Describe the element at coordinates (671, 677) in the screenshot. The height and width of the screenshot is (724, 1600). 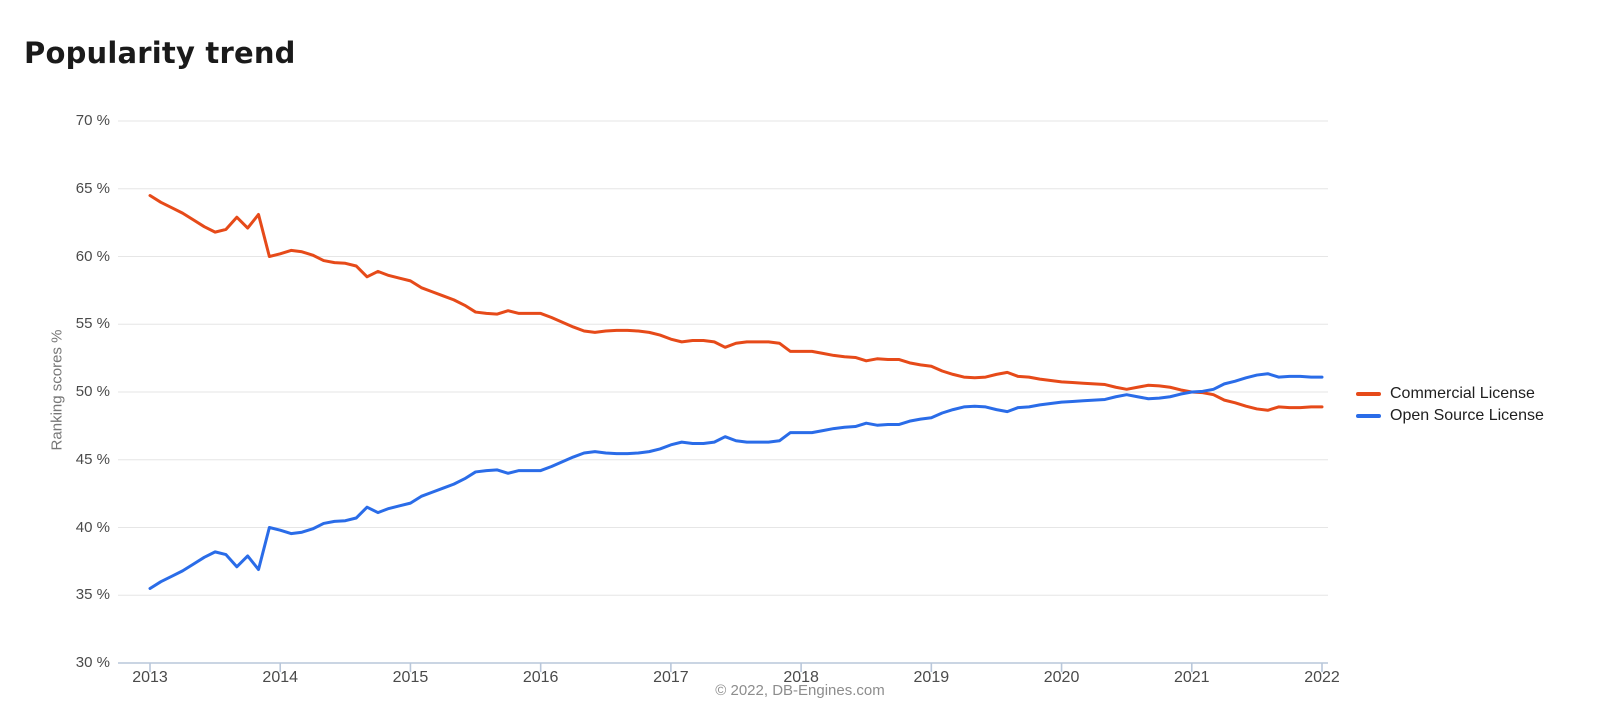
I see `x-tick-label: 2017` at that location.